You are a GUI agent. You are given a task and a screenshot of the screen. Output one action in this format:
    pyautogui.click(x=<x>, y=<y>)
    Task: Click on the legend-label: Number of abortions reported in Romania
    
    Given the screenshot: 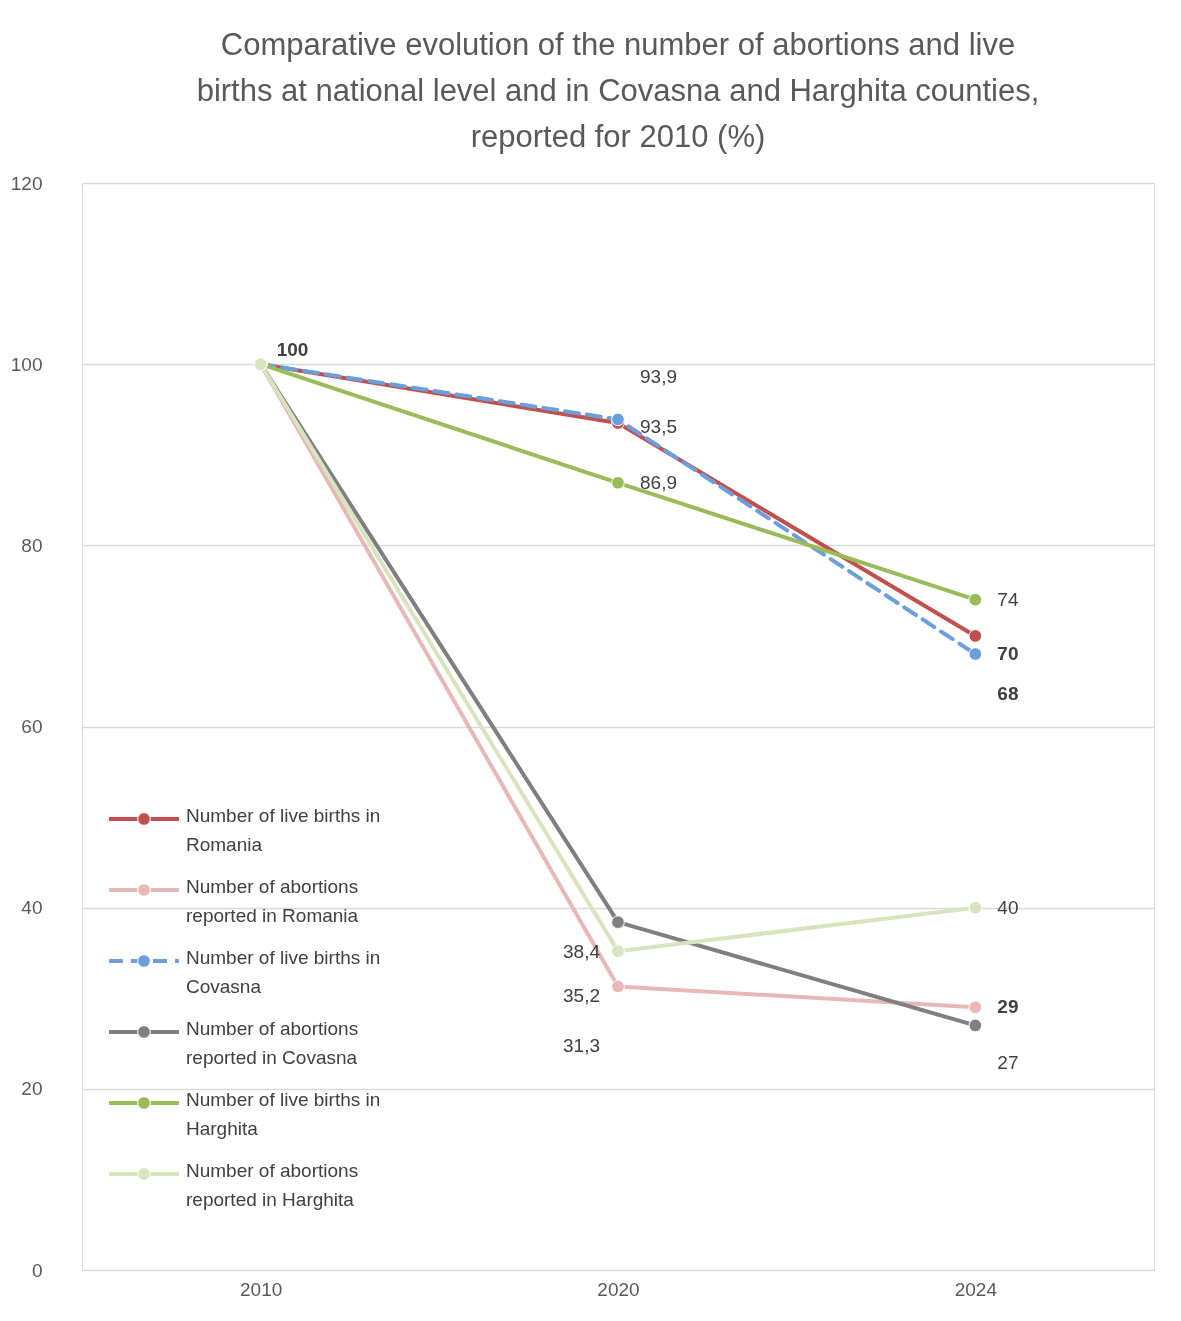 What is the action you would take?
    pyautogui.click(x=272, y=901)
    